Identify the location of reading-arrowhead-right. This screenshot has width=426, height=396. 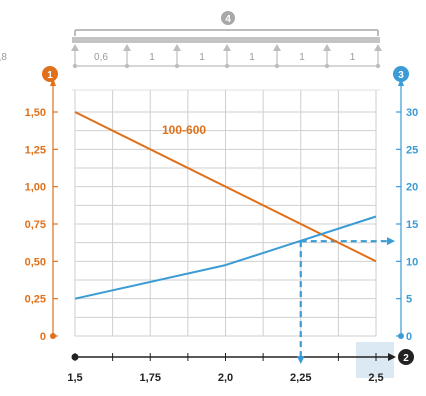
(391, 241).